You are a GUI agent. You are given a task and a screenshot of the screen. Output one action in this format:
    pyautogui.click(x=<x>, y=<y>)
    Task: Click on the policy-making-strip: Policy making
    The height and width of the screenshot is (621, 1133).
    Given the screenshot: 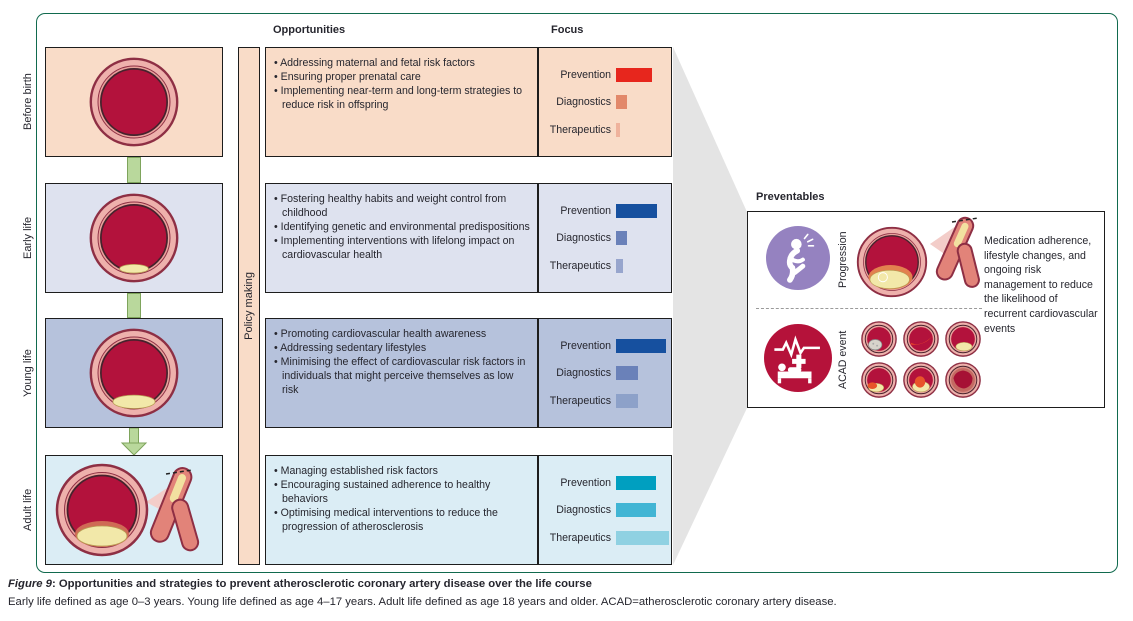 What is the action you would take?
    pyautogui.click(x=249, y=306)
    